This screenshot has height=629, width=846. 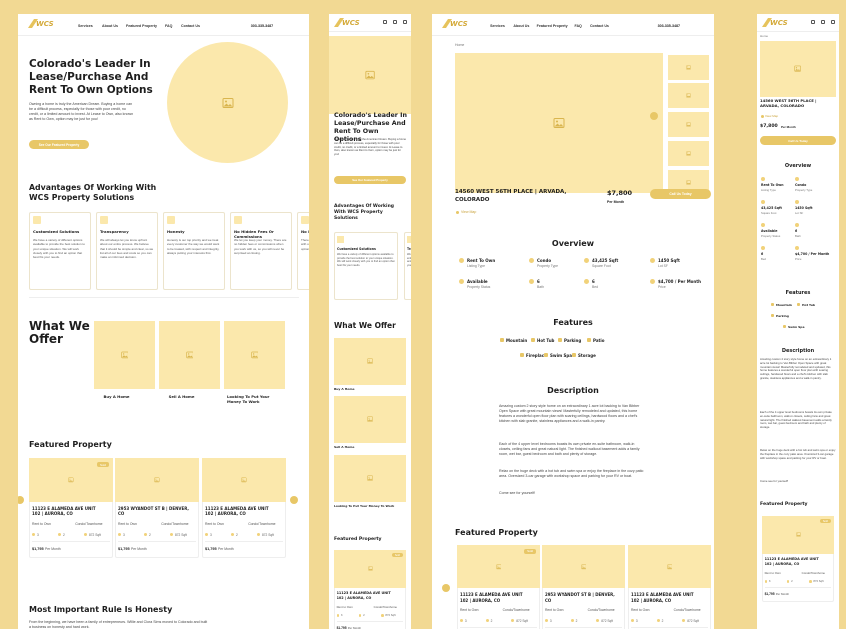 I want to click on advantage-title: No Risk, so click(x=305, y=231).